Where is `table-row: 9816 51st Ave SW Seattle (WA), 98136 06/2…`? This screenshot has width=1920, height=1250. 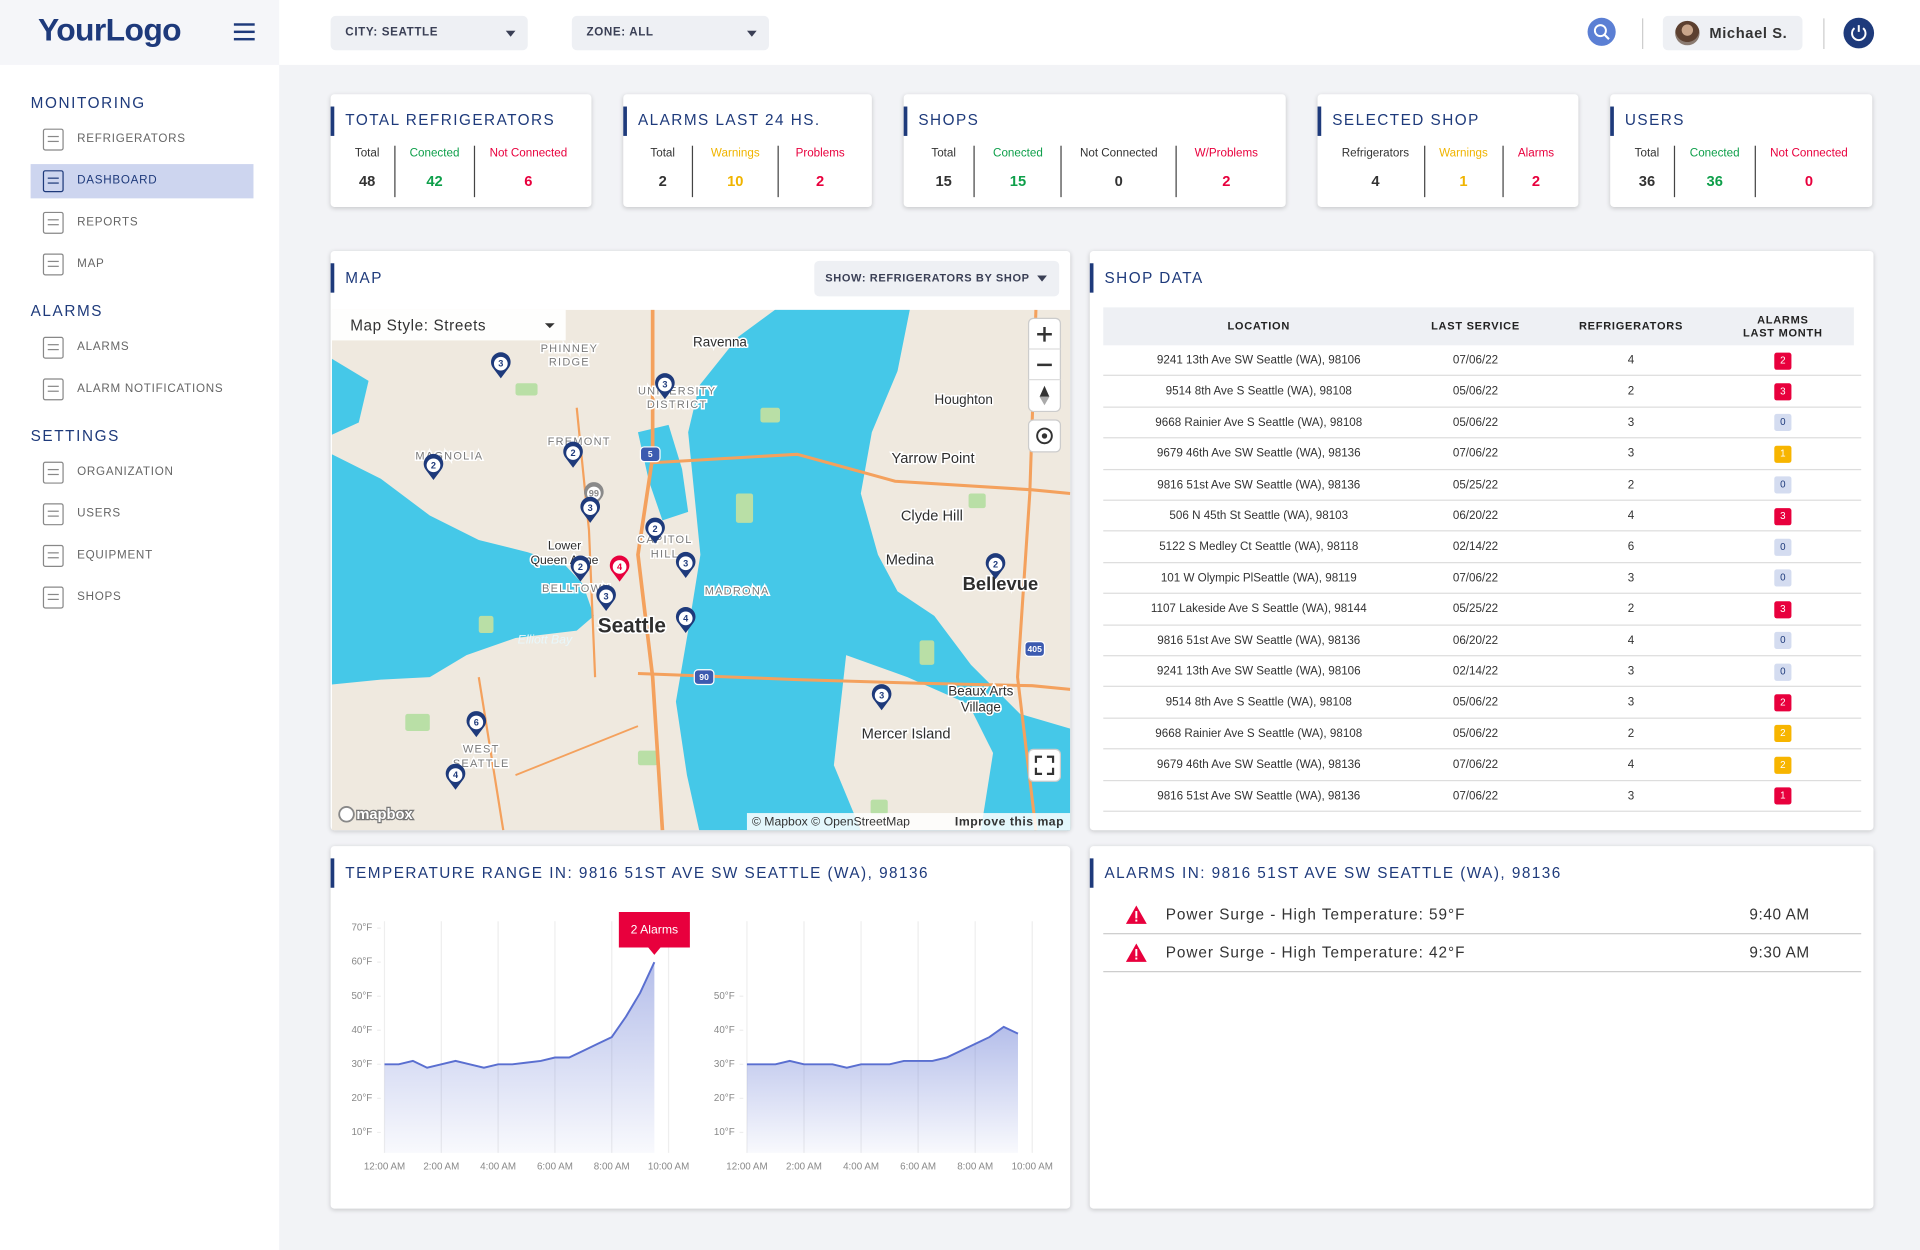
table-row: 9816 51st Ave SW Seattle (WA), 98136 06/2… is located at coordinates (1482, 641).